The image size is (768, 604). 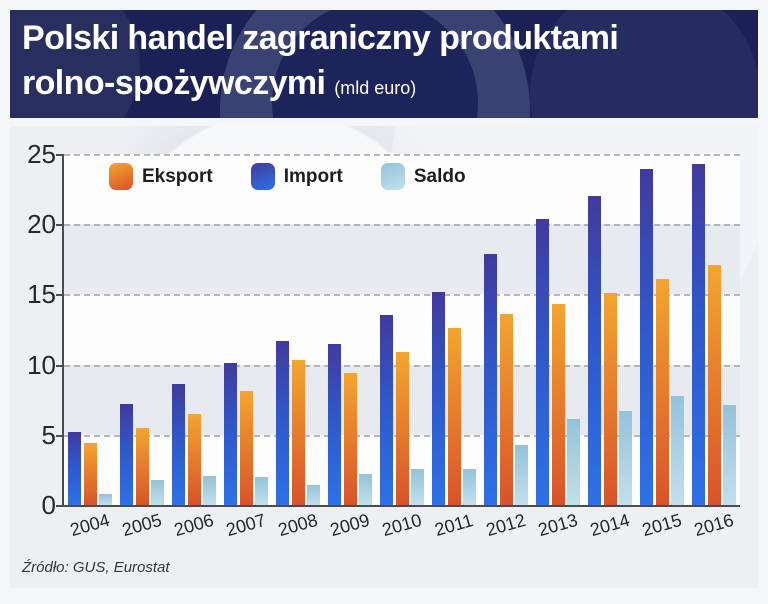 I want to click on bar-saldo-2016, so click(x=729, y=455).